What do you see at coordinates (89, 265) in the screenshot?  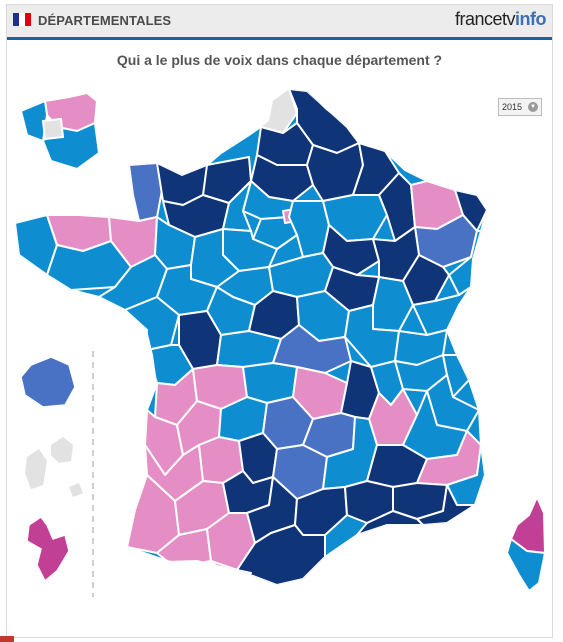 I see `dept-morbihan` at bounding box center [89, 265].